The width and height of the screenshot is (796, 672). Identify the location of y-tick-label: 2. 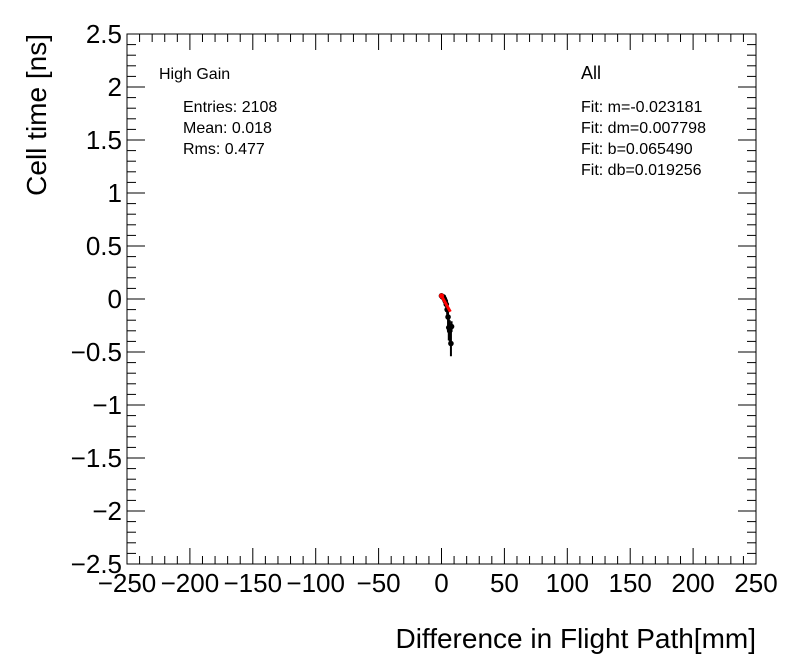
(115, 87).